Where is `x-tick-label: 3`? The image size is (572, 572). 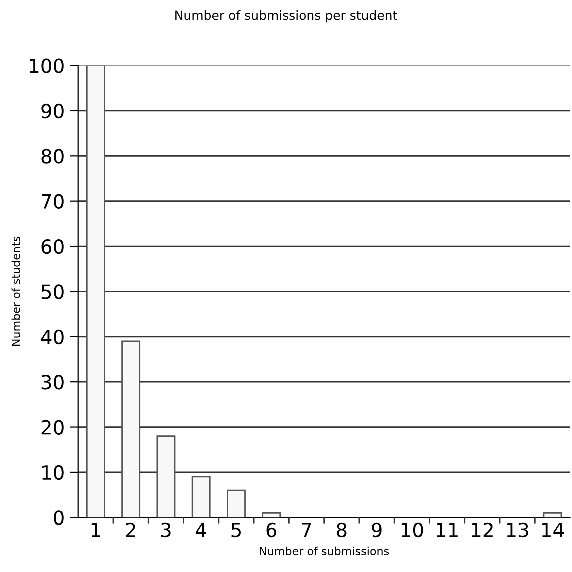
x-tick-label: 3 is located at coordinates (166, 530).